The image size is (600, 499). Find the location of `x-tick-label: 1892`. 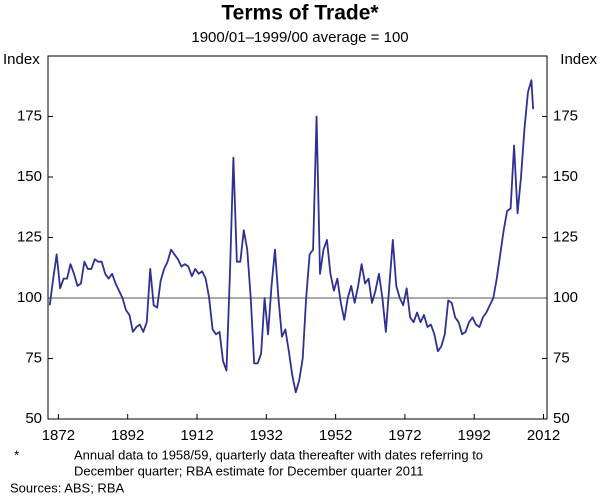

x-tick-label: 1892 is located at coordinates (127, 435).